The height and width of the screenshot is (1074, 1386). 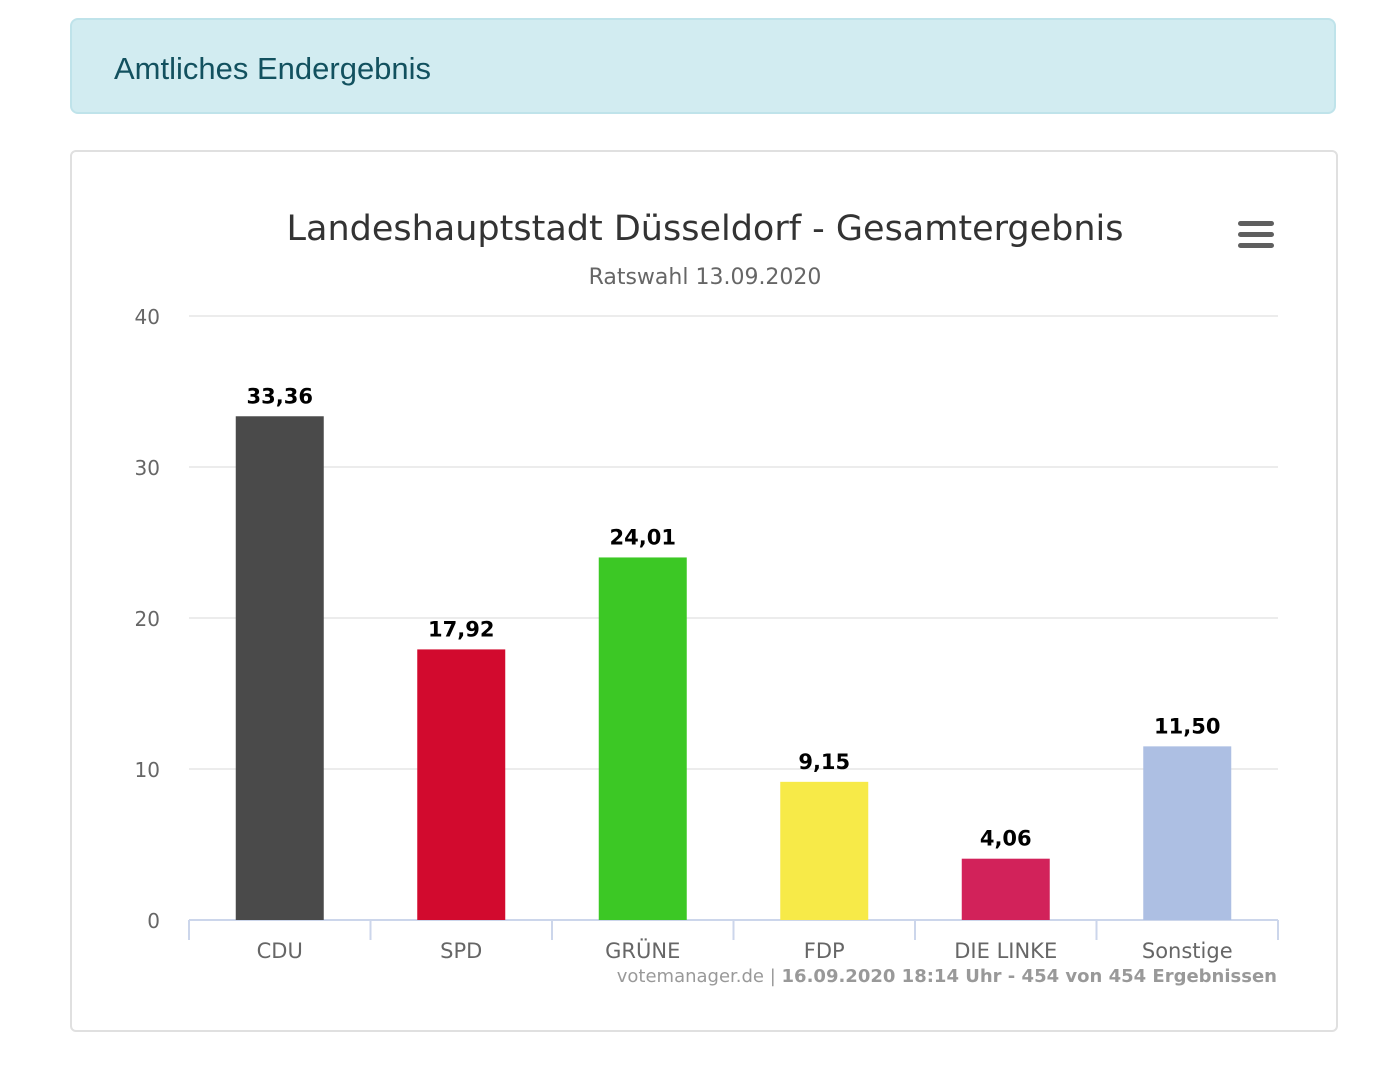 What do you see at coordinates (1187, 833) in the screenshot?
I see `bar-sonstige` at bounding box center [1187, 833].